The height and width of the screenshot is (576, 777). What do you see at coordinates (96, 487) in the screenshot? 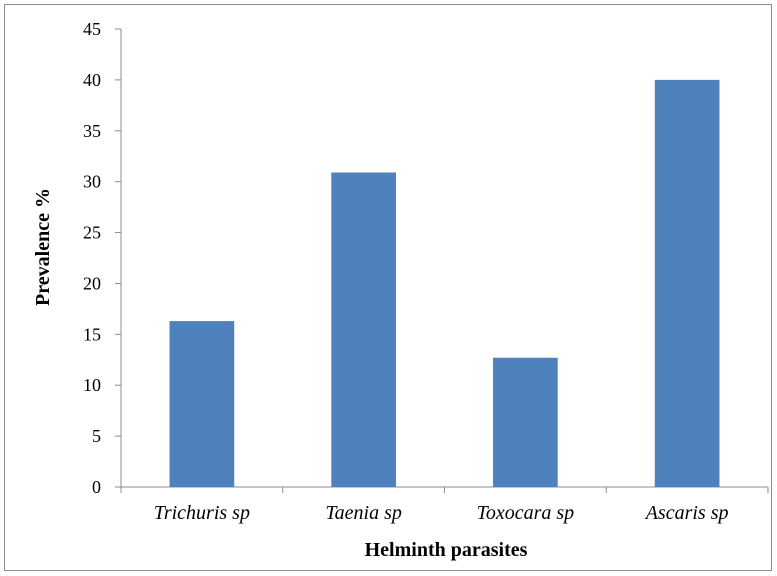
I see `y-tick-label: 0` at bounding box center [96, 487].